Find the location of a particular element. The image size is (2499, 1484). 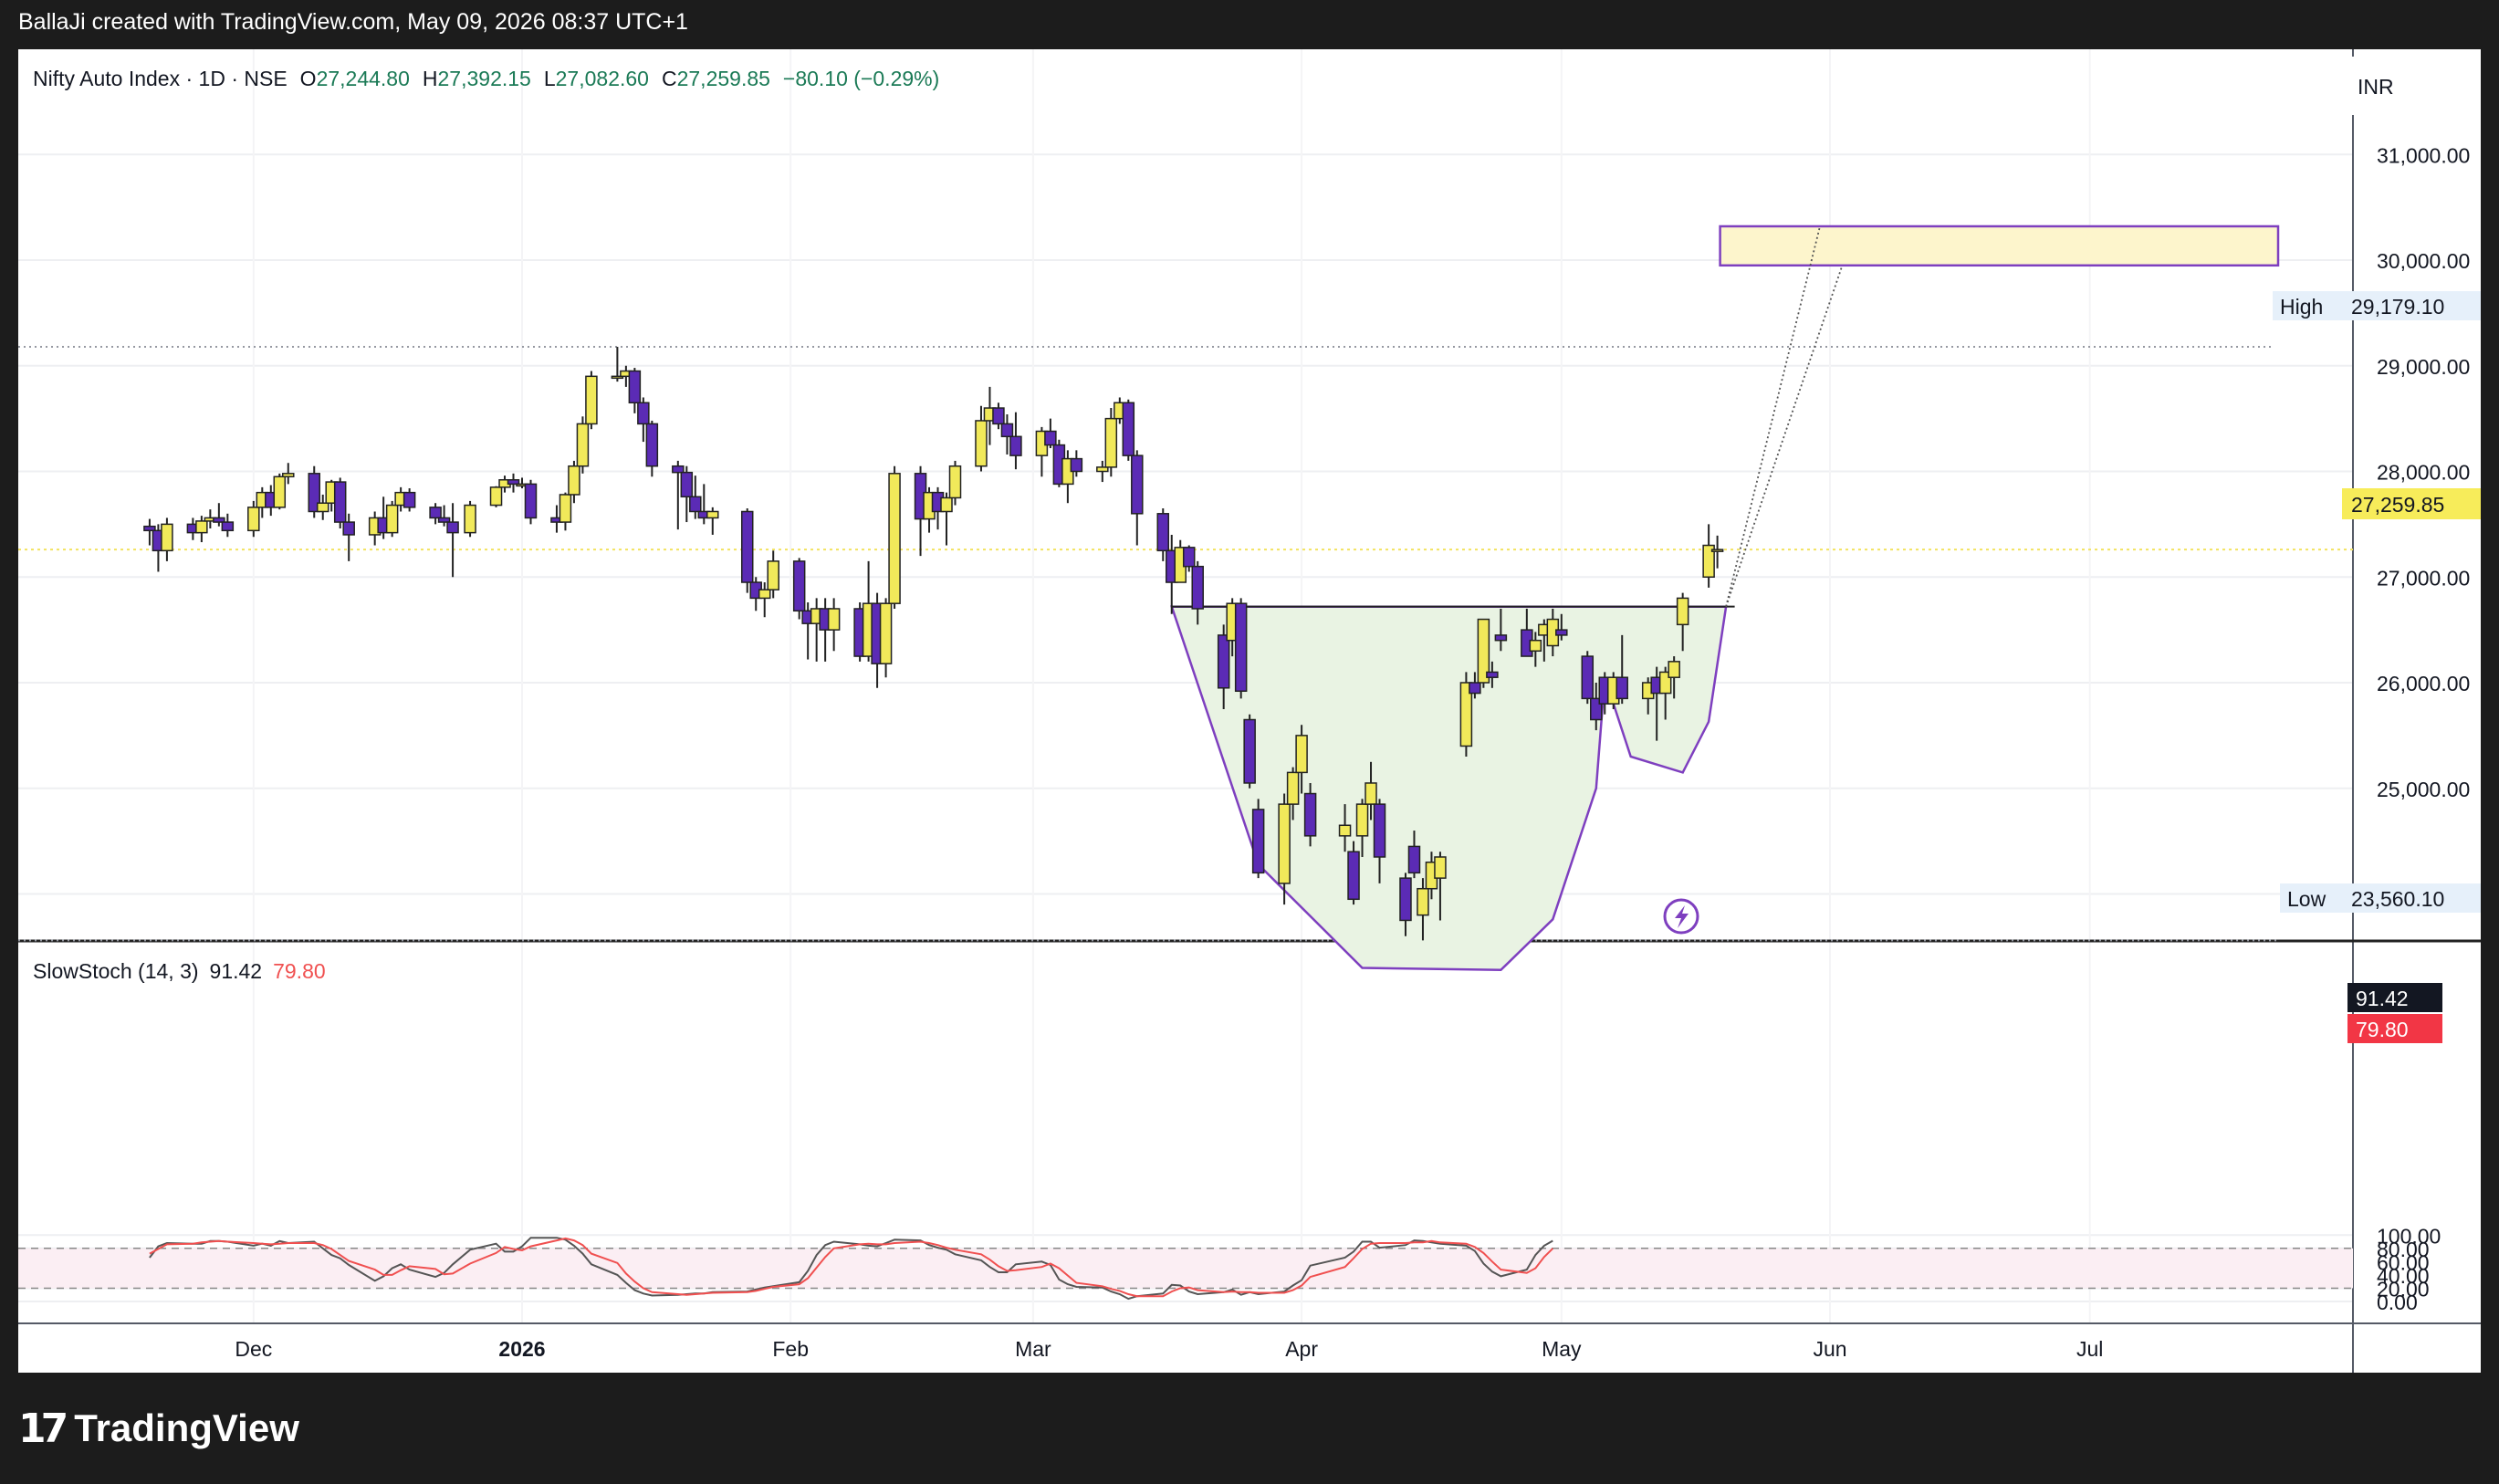

low-marker-bg is located at coordinates (2381, 898).